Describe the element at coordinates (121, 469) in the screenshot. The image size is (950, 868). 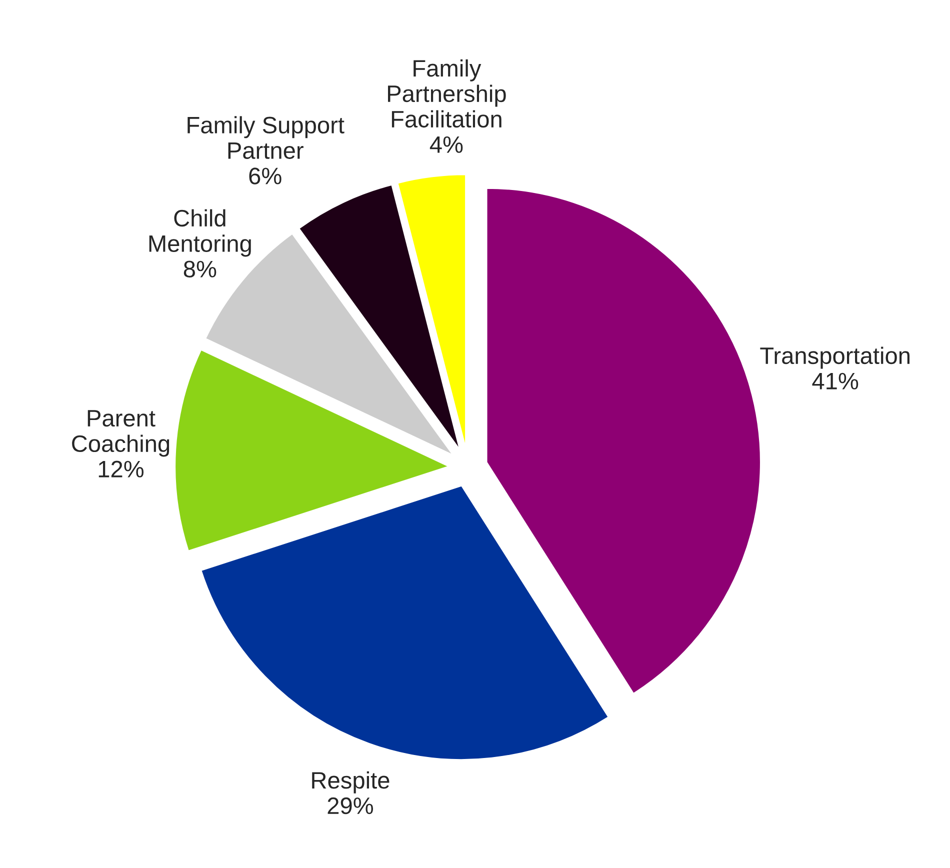
I see `data-label: 12%` at that location.